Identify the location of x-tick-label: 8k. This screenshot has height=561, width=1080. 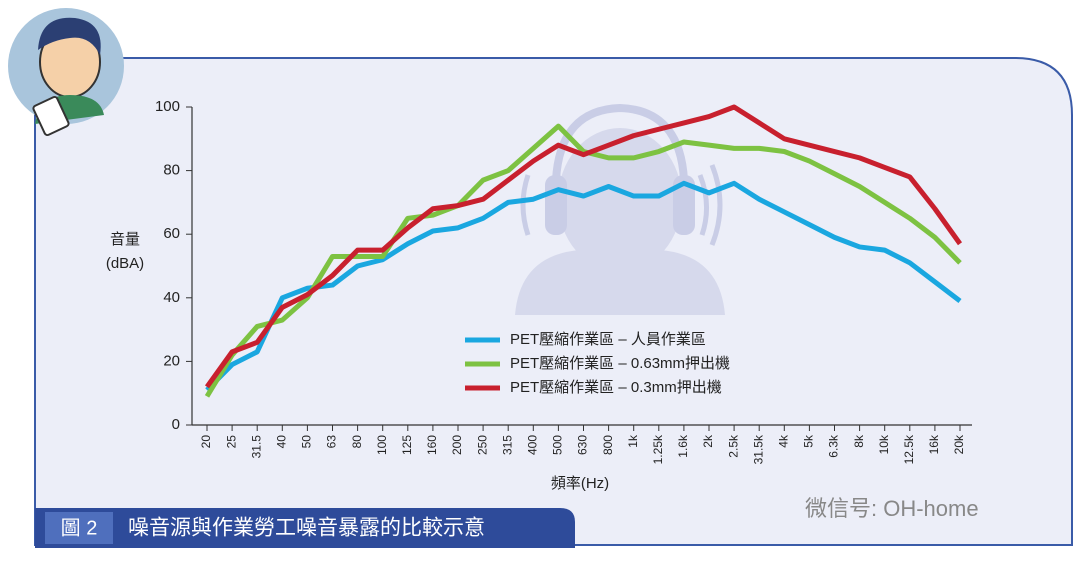
(859, 441).